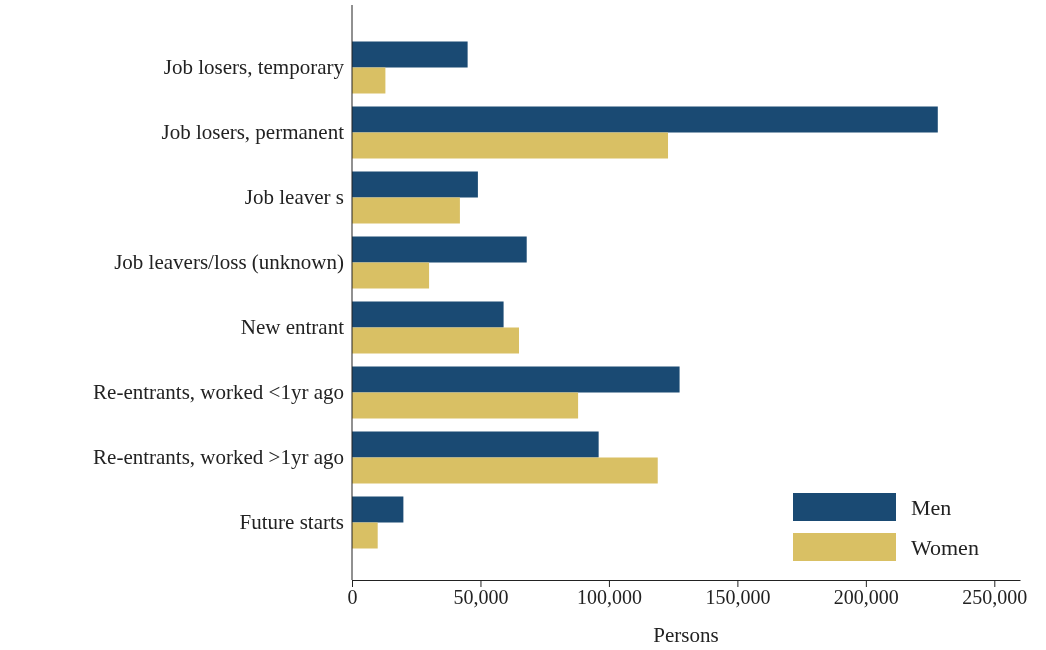  What do you see at coordinates (218, 392) in the screenshot?
I see `y-tick-label: Re-entrants, worked <1yr ago` at bounding box center [218, 392].